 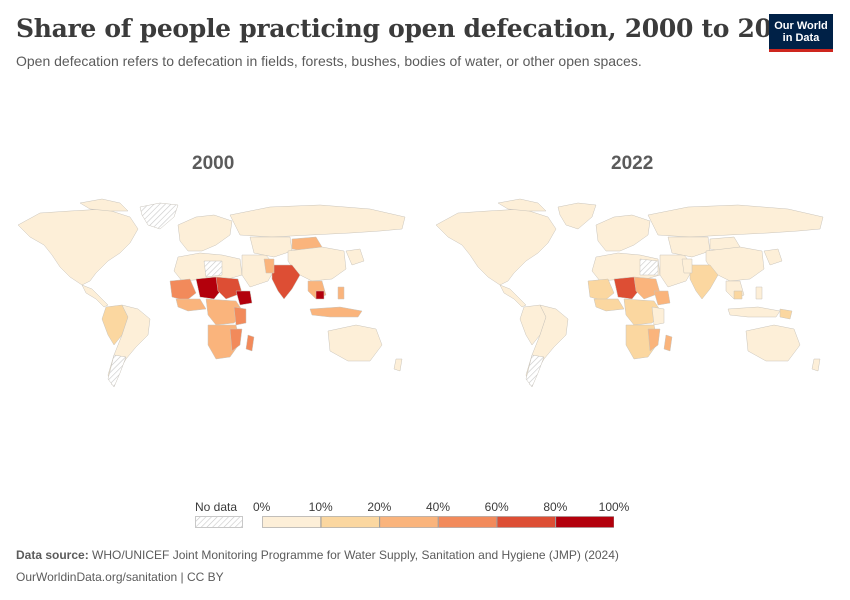 I want to click on russia-2022, so click(x=735, y=221).